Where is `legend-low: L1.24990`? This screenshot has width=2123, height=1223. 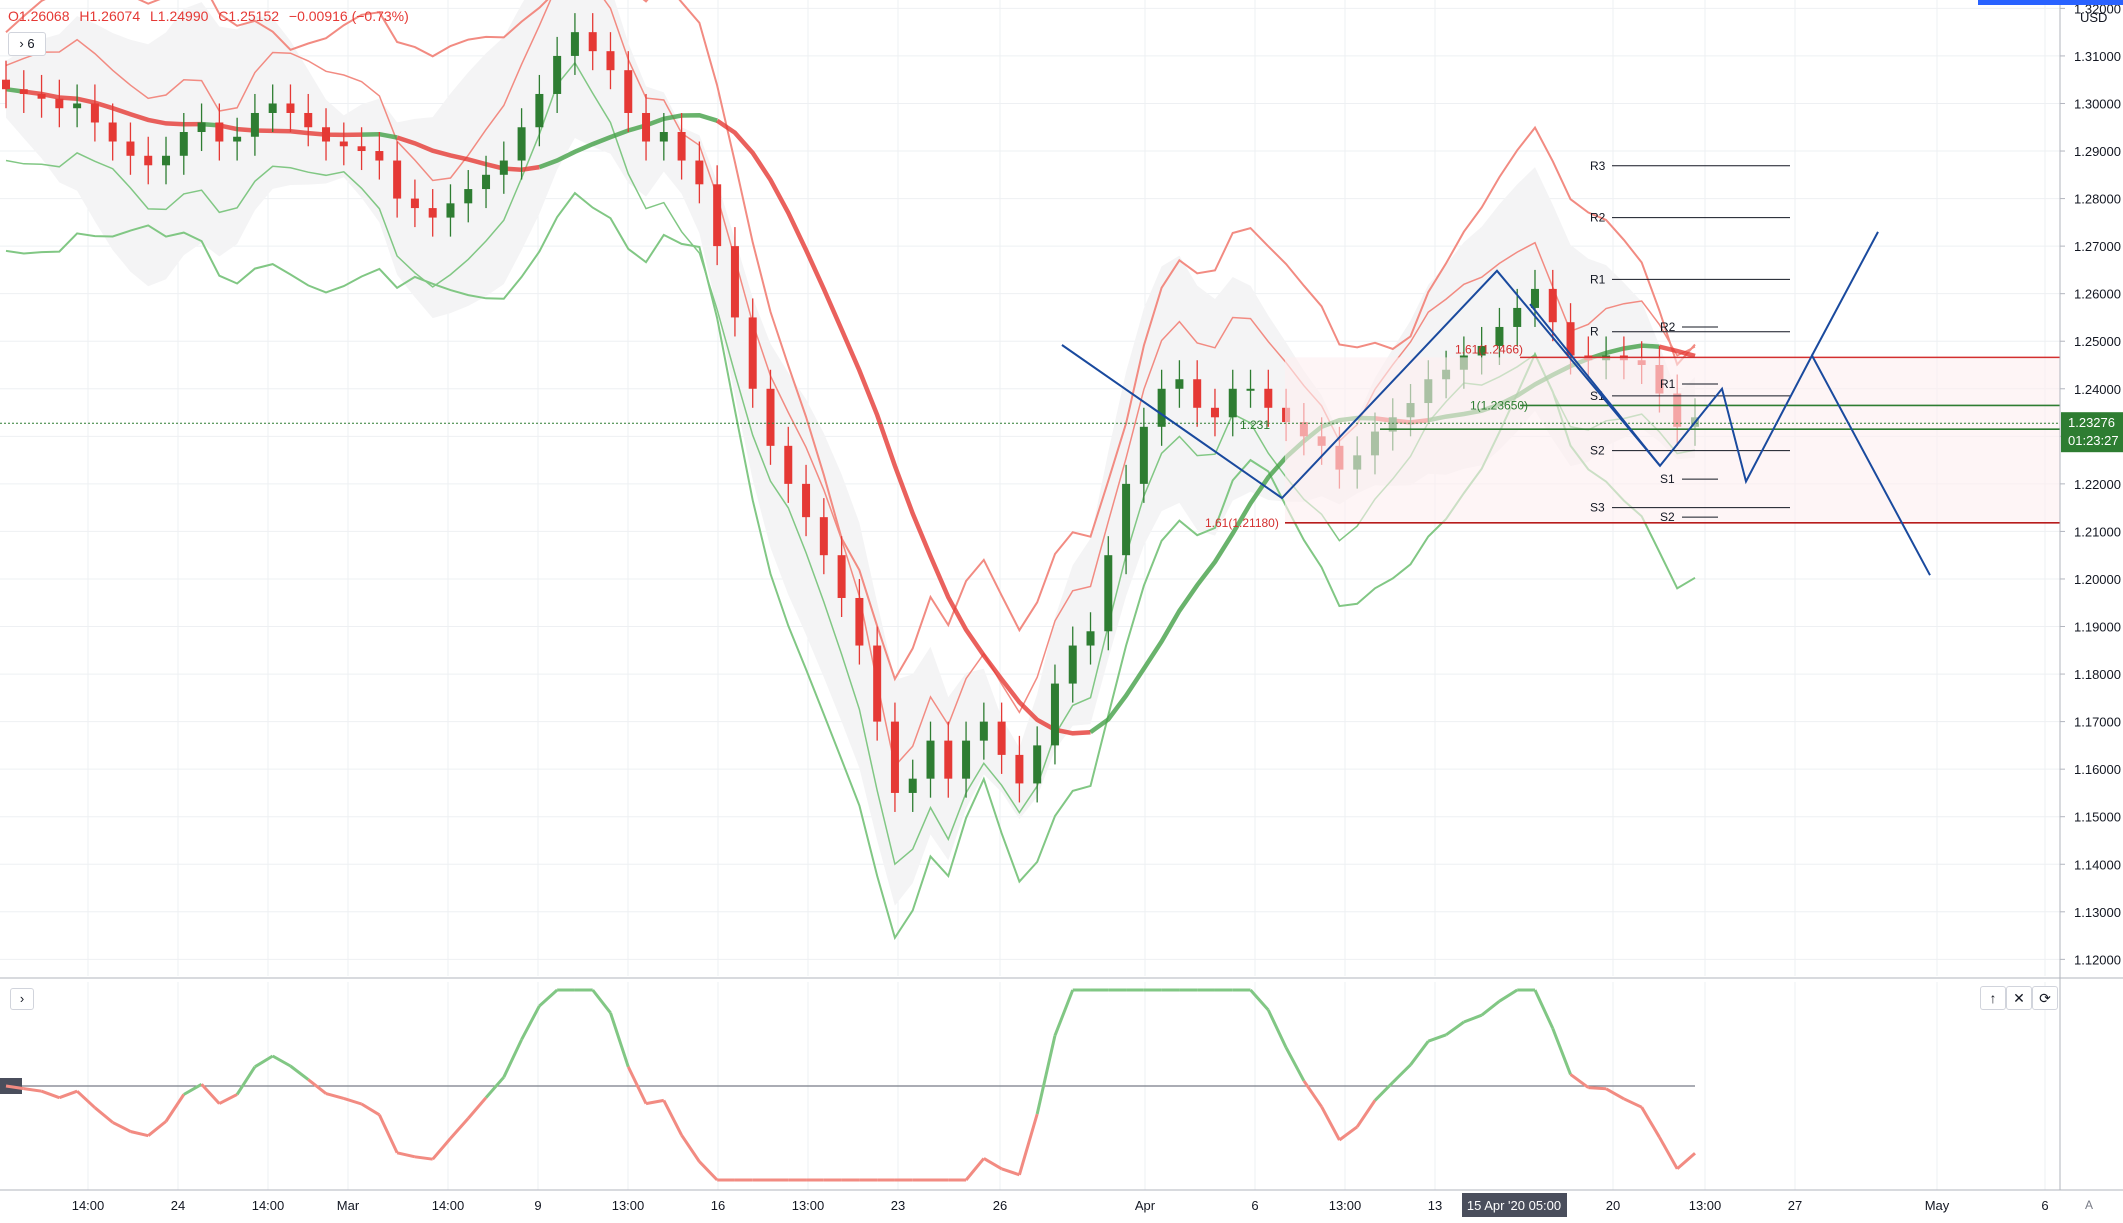
legend-low: L1.24990 is located at coordinates (179, 16).